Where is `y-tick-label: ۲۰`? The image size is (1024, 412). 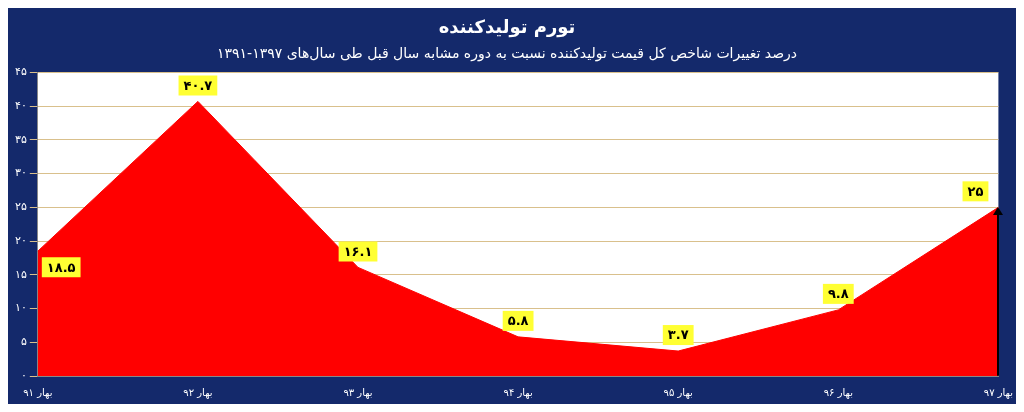
y-tick-label: ۲۰ is located at coordinates (20, 240).